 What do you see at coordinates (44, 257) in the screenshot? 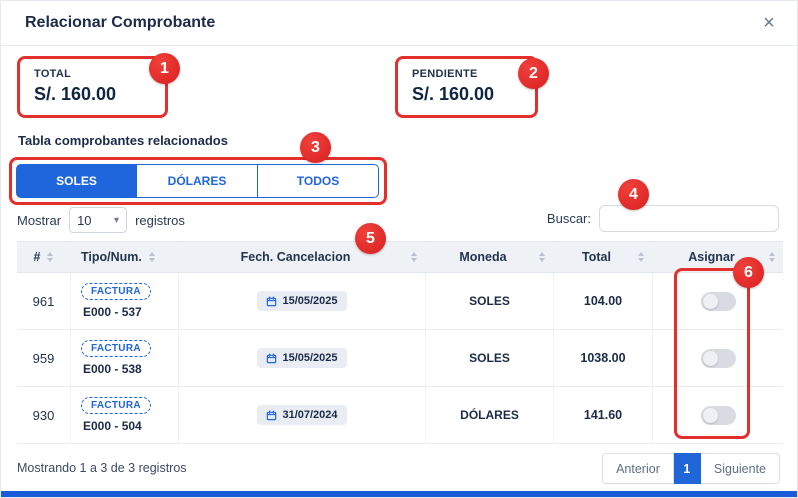
I see `header-id: #` at bounding box center [44, 257].